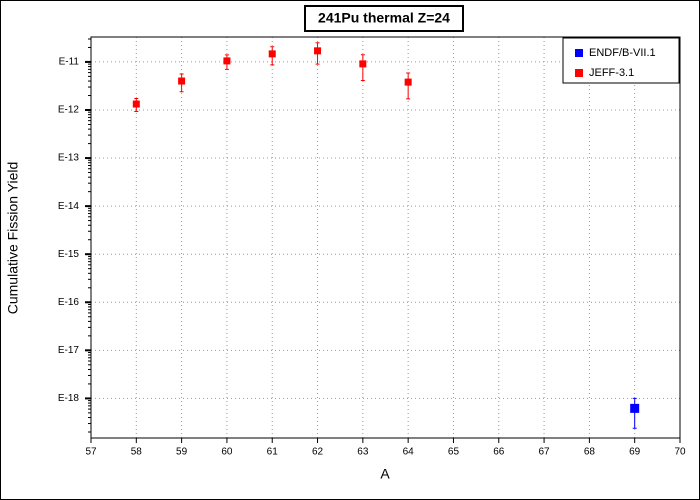 Image resolution: width=700 pixels, height=500 pixels. I want to click on title-box, so click(384, 18).